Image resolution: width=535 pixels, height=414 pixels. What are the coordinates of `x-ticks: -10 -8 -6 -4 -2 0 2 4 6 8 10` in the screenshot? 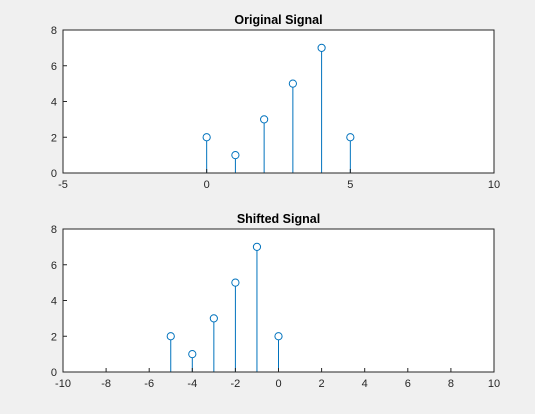 It's located at (277, 379).